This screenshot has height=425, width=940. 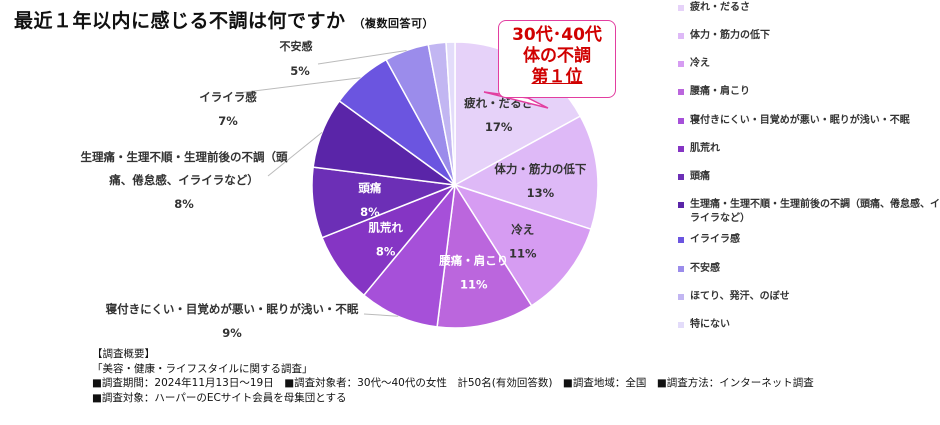 I want to click on legend-item: ほてり、発汗、のぼせ, so click(x=806, y=297).